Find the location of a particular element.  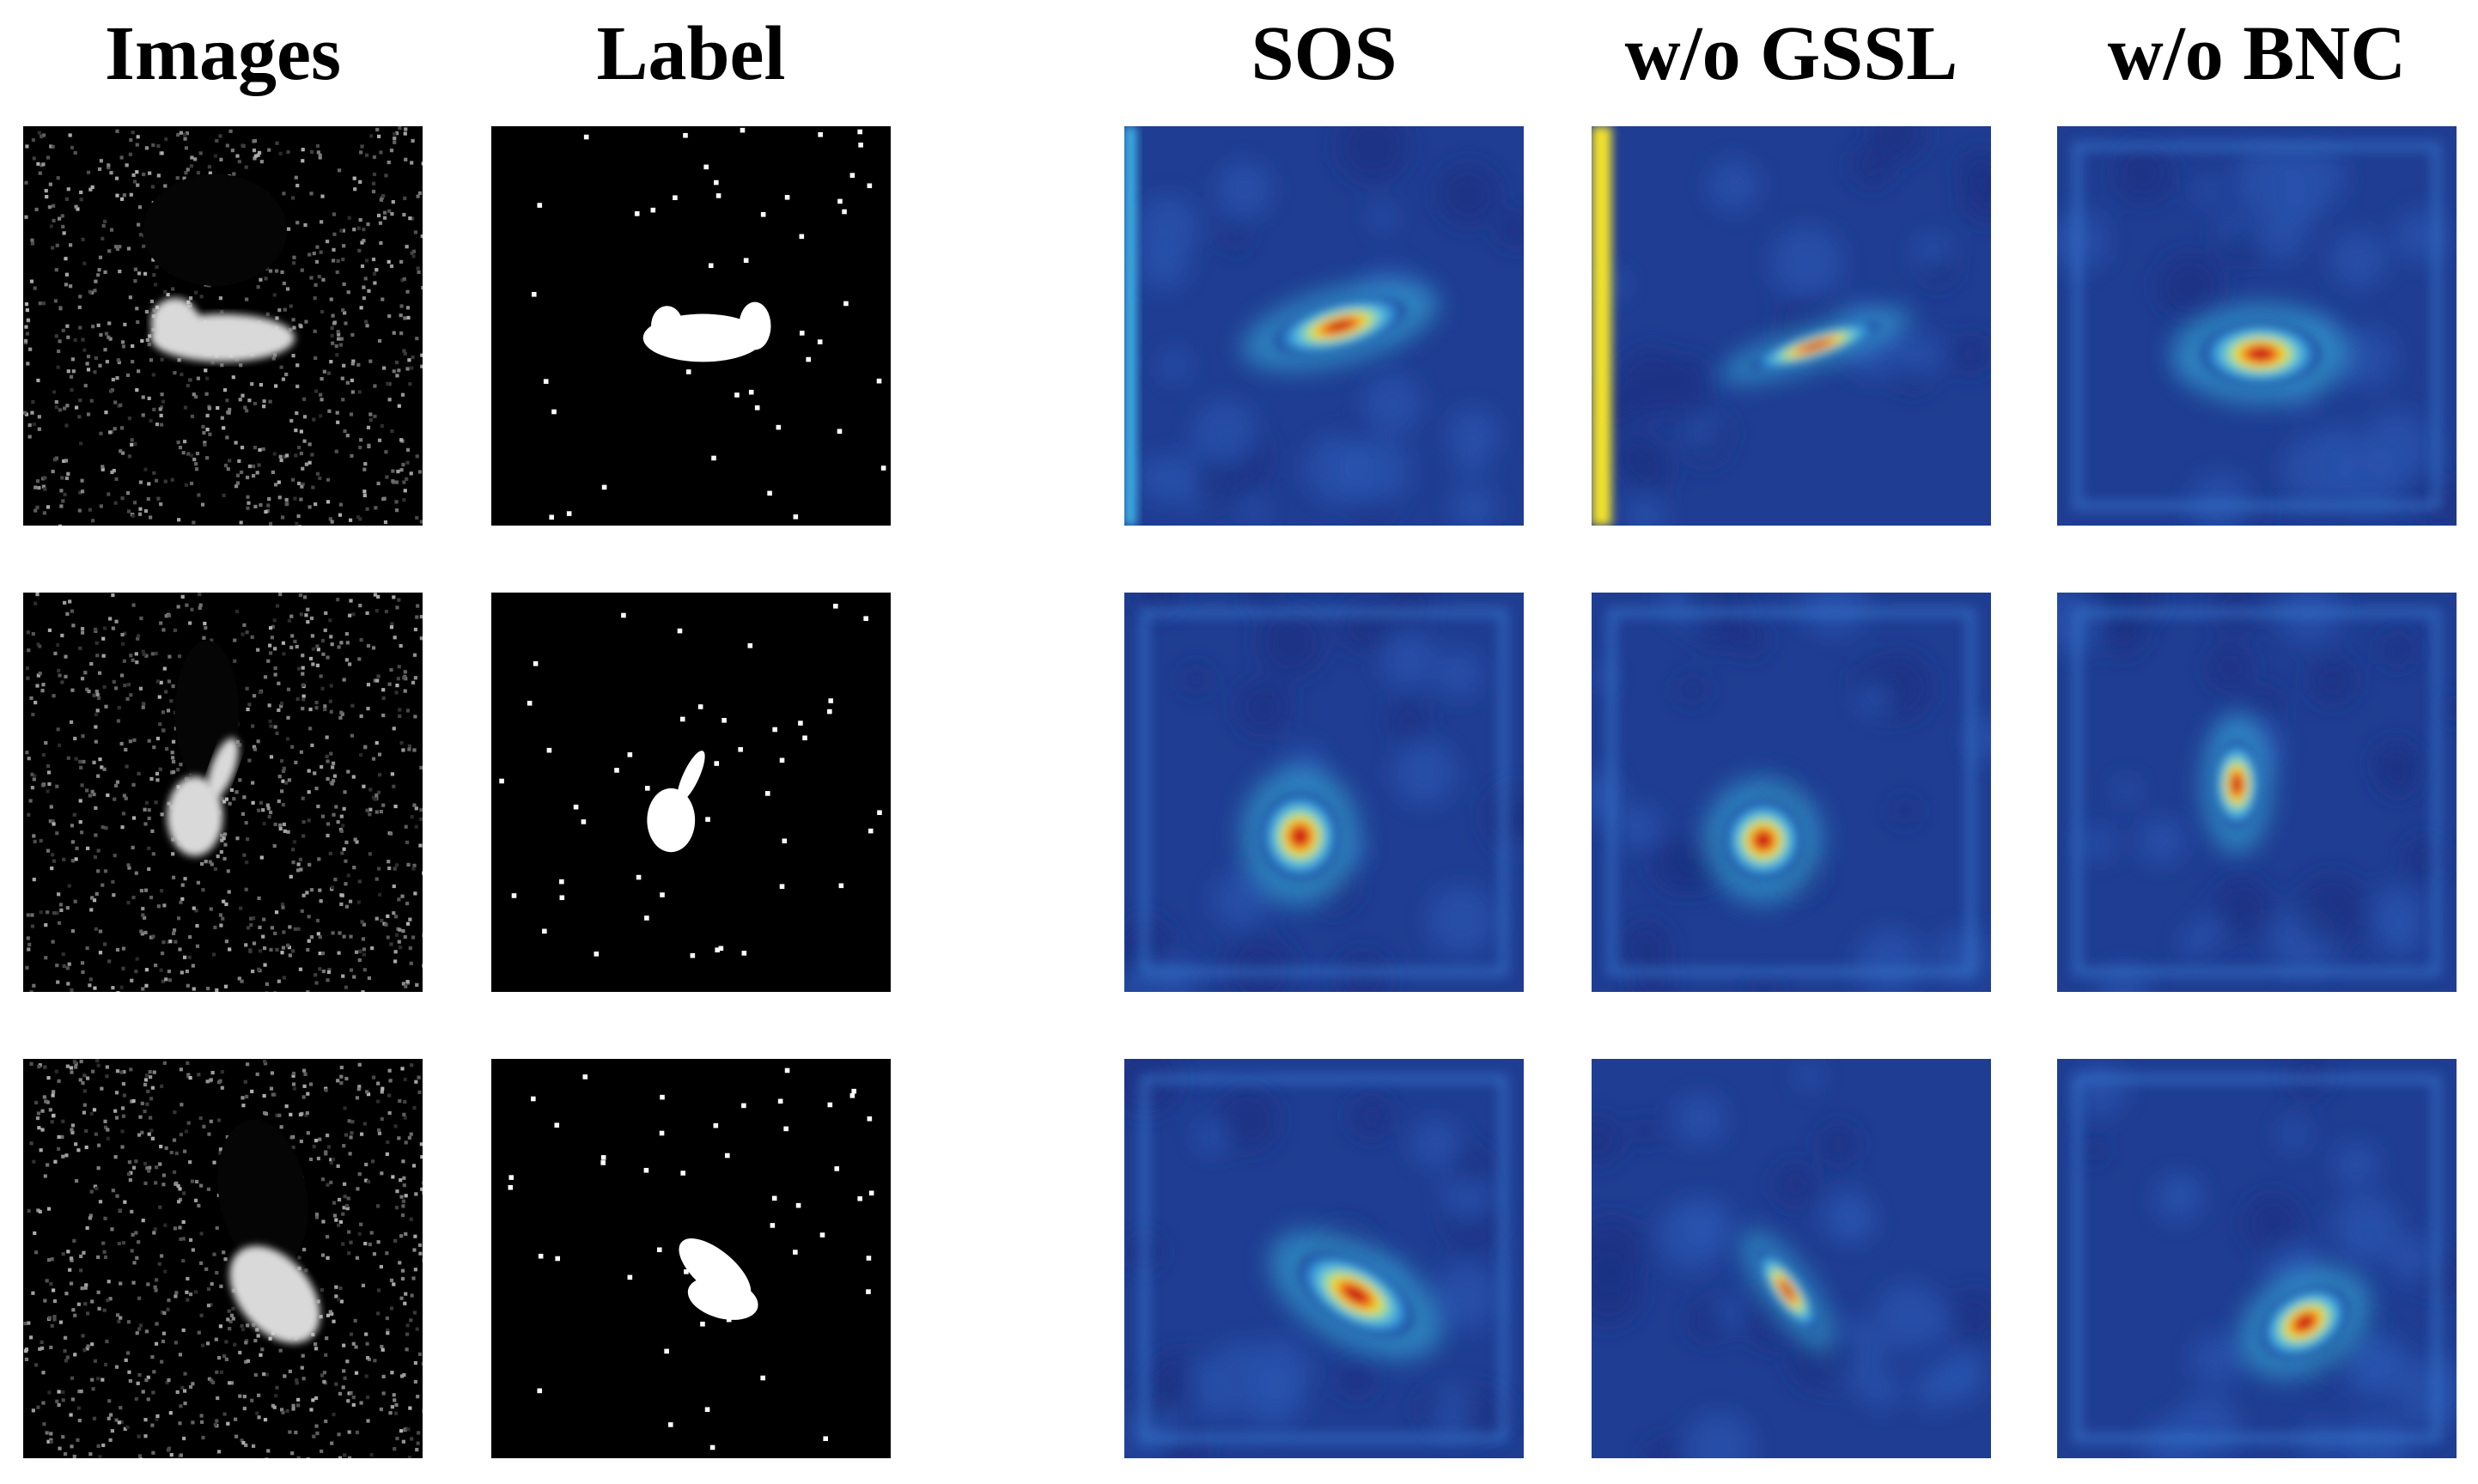

column-title-sos: SOS is located at coordinates (1324, 54).